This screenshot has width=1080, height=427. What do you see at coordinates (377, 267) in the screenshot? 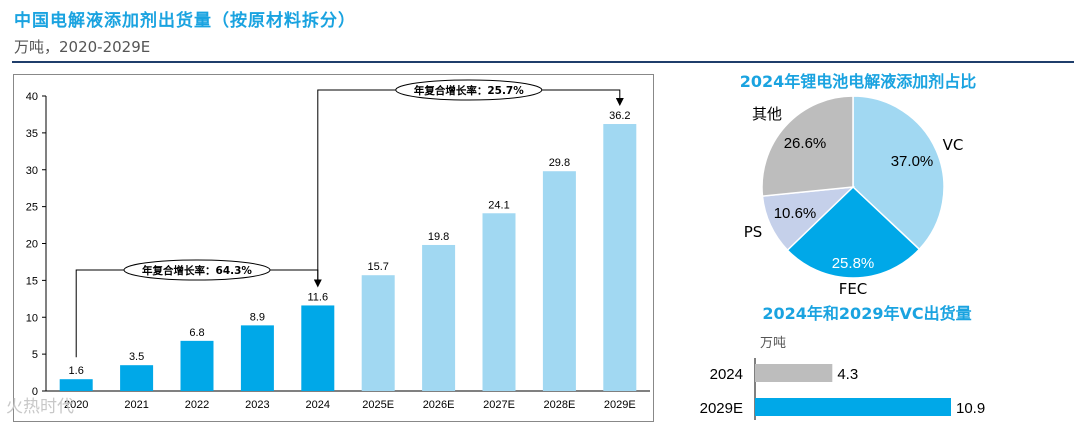
I see `bar-value-label: 15.7` at bounding box center [377, 267].